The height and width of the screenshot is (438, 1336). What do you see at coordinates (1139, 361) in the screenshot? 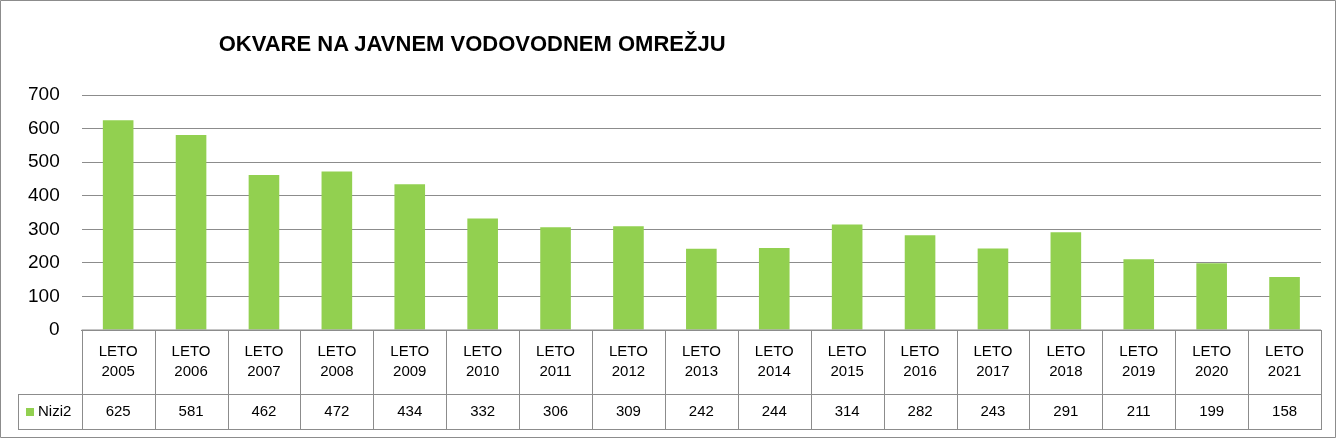
I see `x-tick-label: LETO 2019` at bounding box center [1139, 361].